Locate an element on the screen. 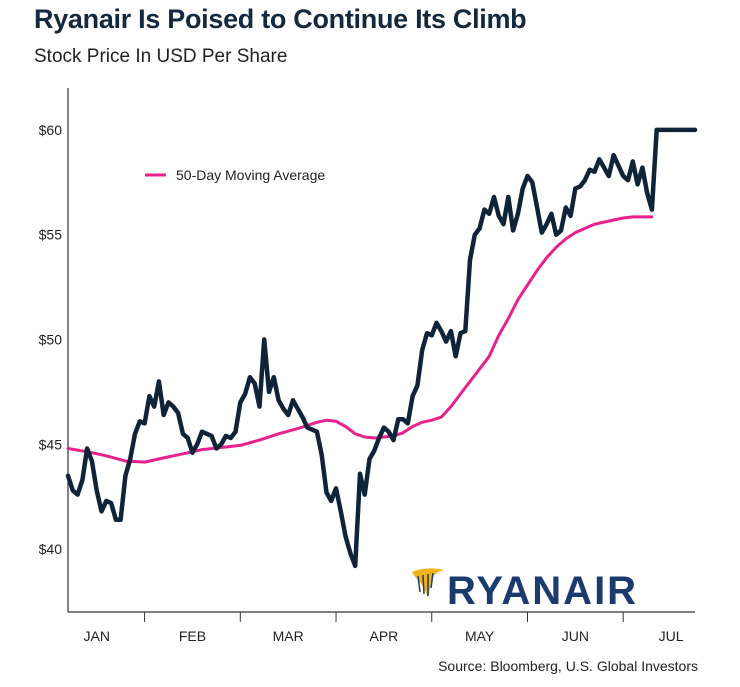 Image resolution: width=740 pixels, height=687 pixels. harp-icon is located at coordinates (428, 583).